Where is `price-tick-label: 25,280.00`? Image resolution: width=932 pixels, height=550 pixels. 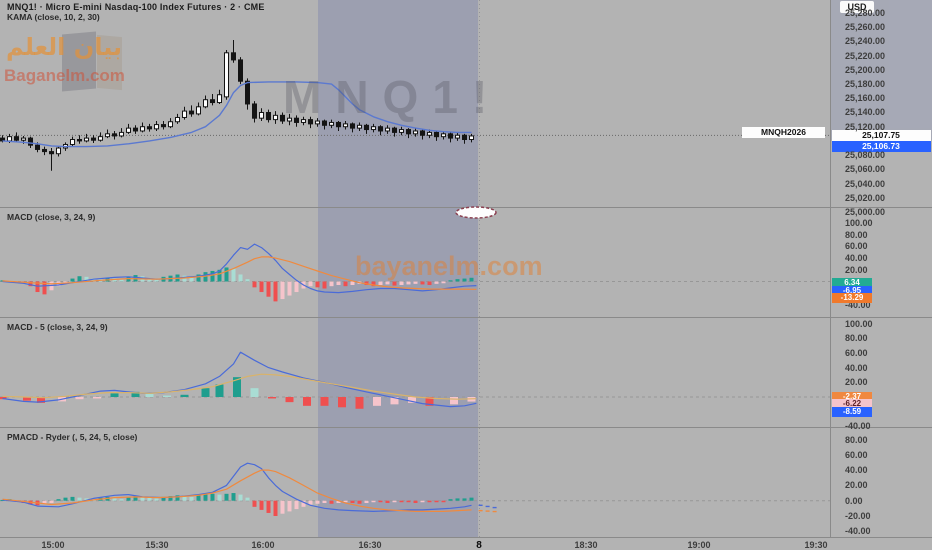 price-tick-label: 25,280.00 is located at coordinates (865, 13).